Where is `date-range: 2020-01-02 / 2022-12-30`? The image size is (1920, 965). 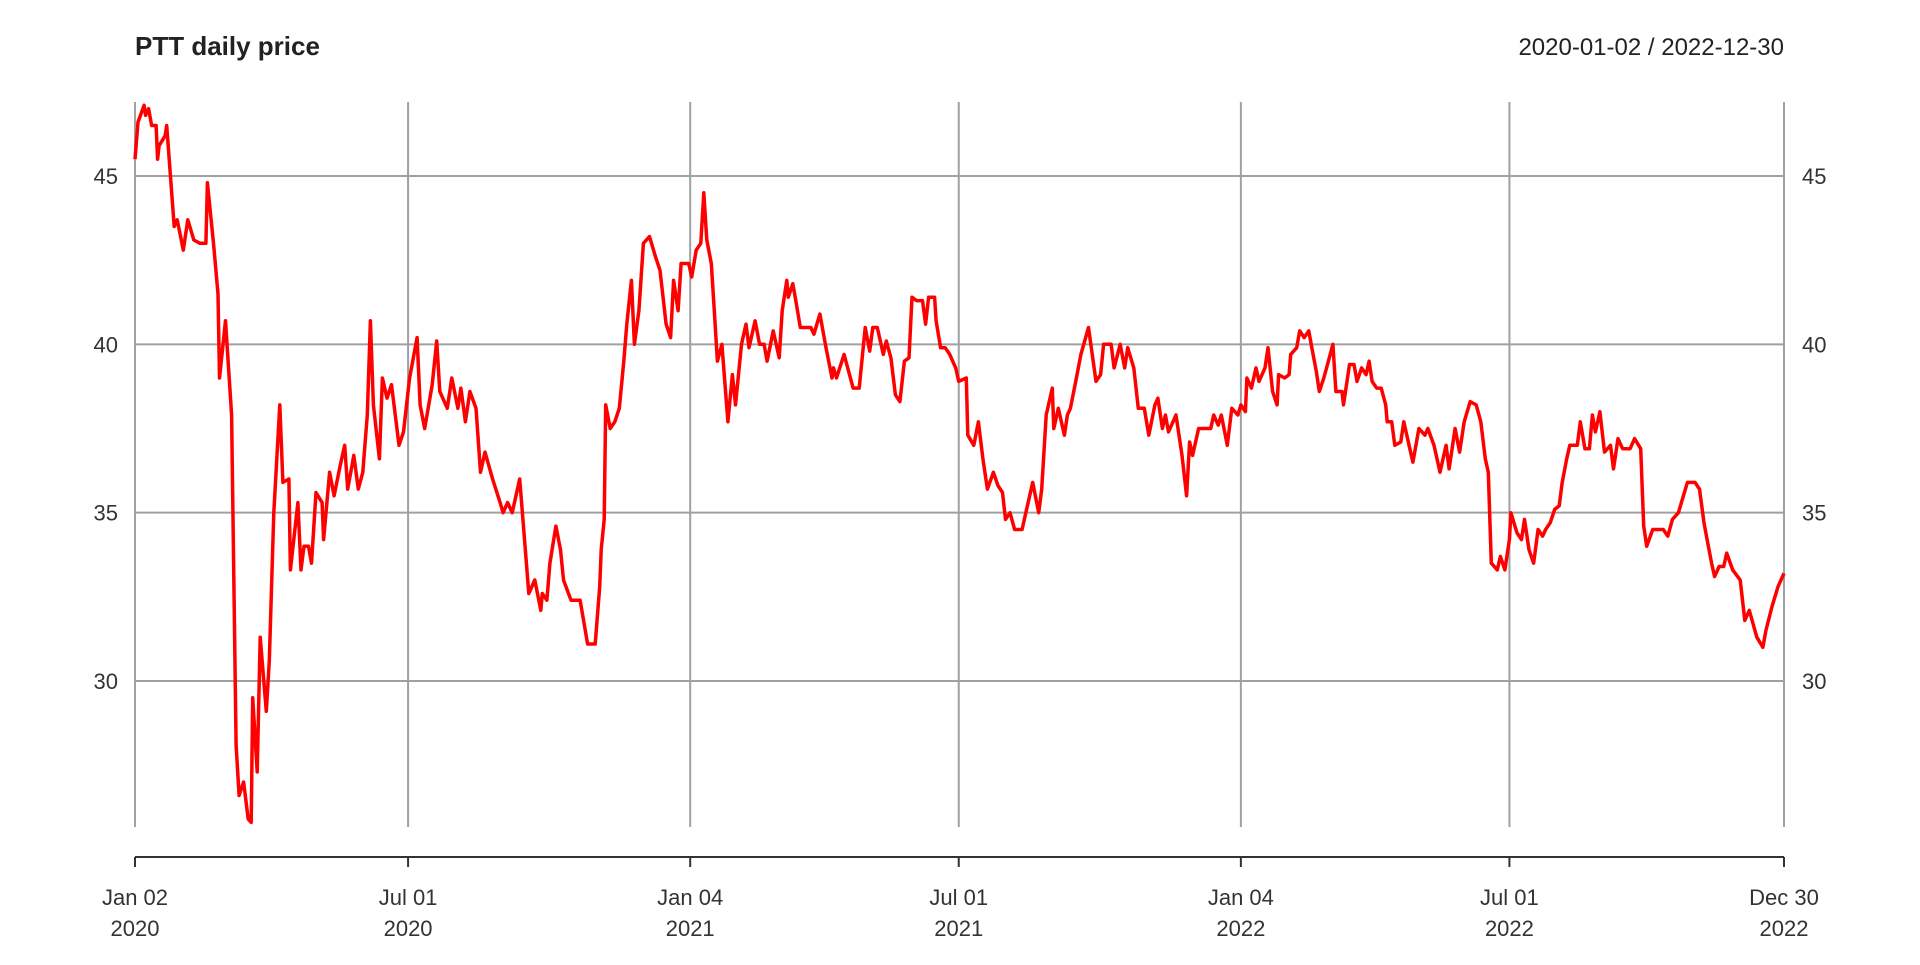
date-range: 2020-01-02 / 2022-12-30 is located at coordinates (1651, 47).